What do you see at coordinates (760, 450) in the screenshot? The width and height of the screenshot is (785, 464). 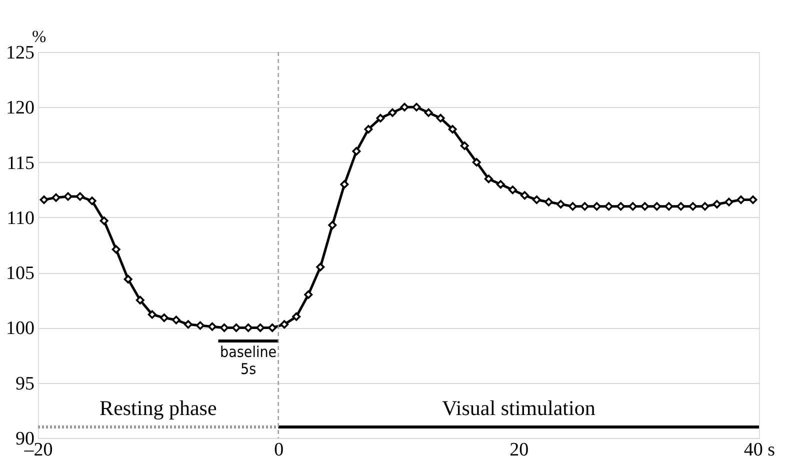 I see `x-tick-label: 40 s` at bounding box center [760, 450].